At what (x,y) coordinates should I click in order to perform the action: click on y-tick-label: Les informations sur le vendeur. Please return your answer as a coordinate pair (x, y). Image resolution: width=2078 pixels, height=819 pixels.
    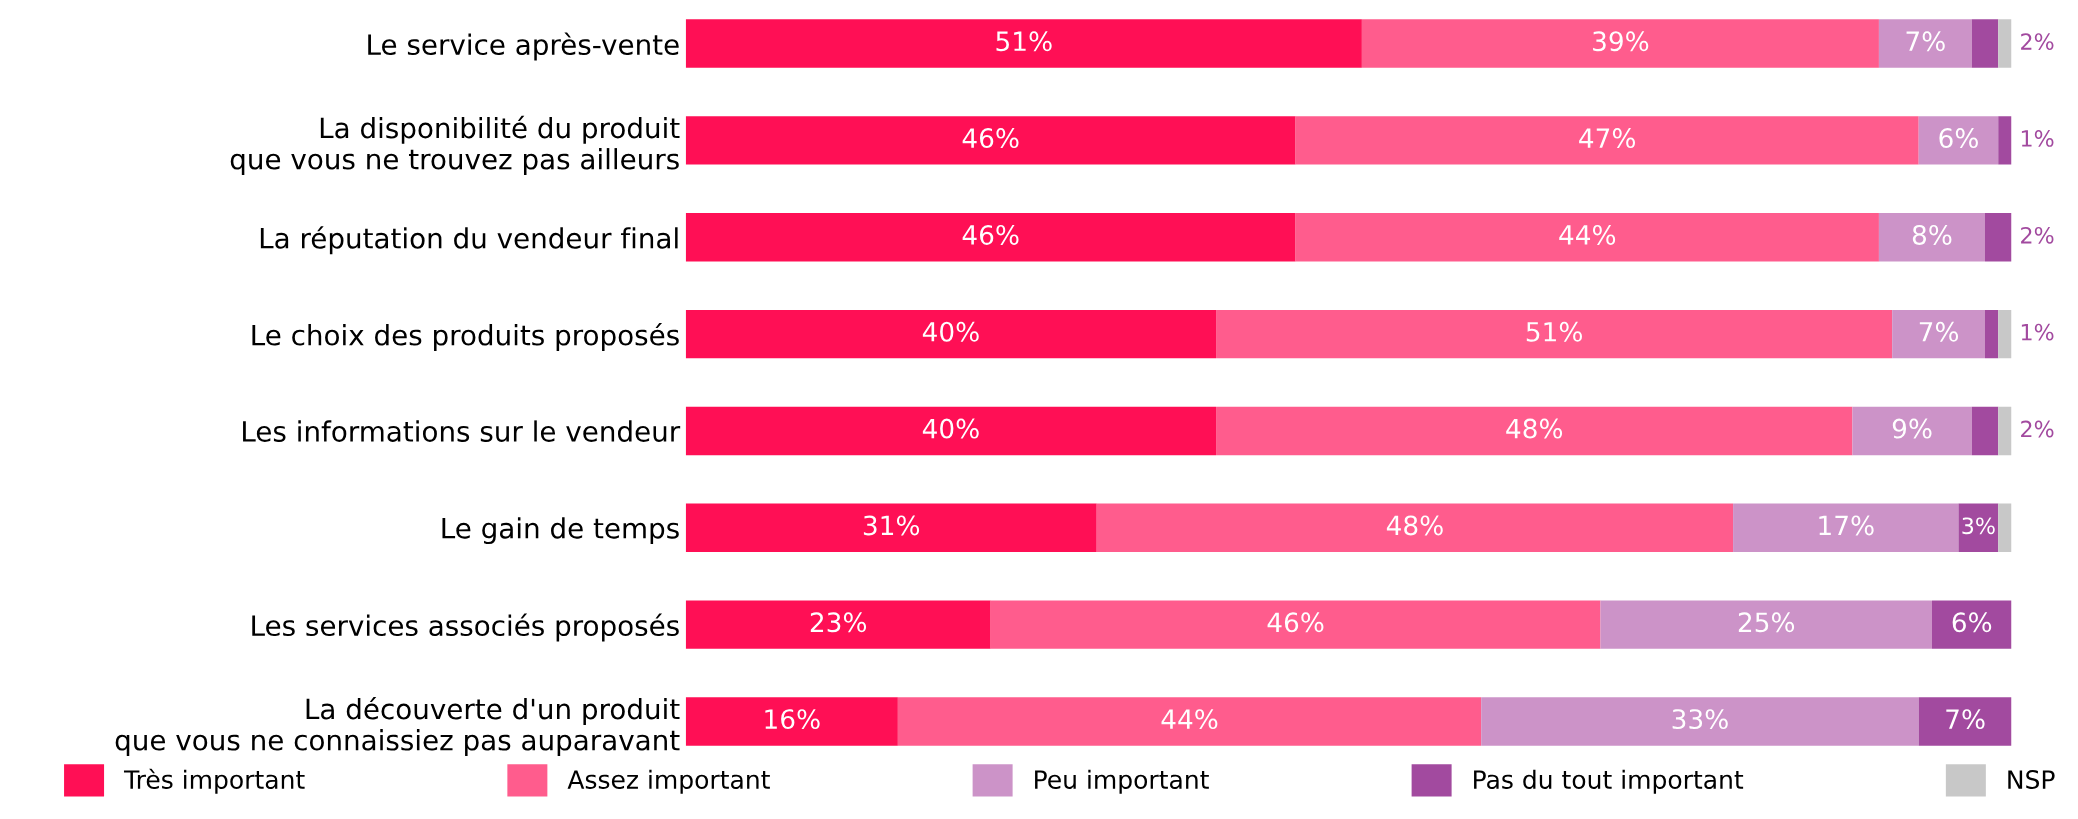
    Looking at the image, I should click on (462, 431).